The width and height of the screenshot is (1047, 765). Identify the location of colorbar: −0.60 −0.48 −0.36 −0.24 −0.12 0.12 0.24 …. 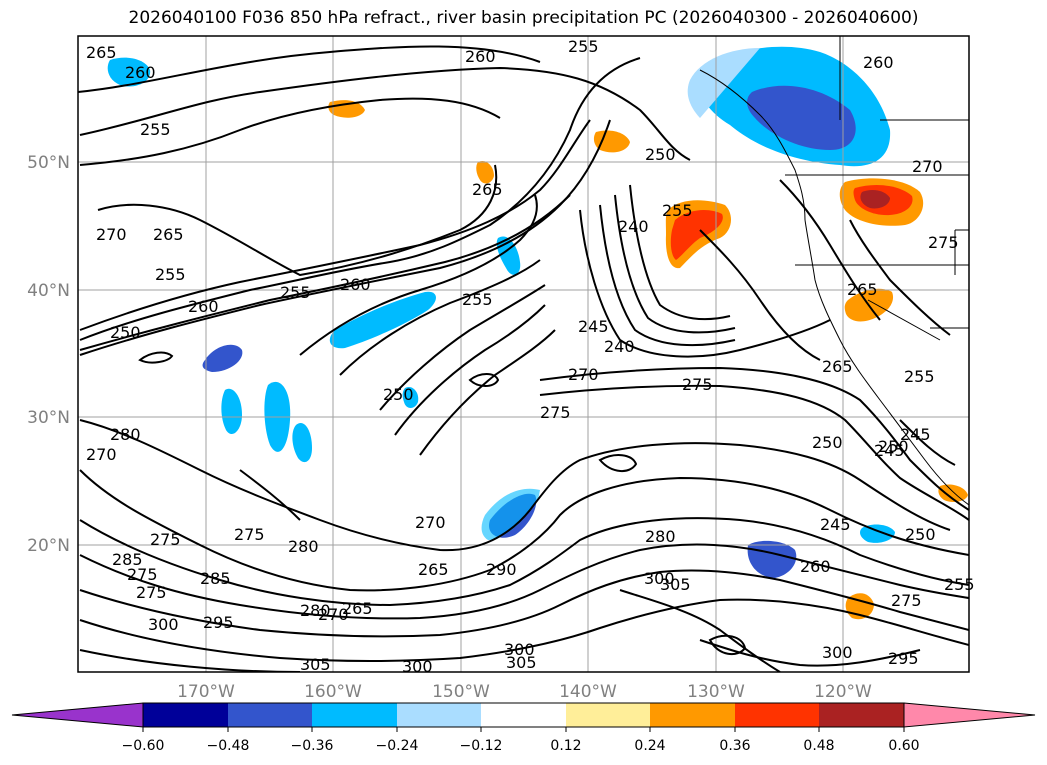
(523, 728).